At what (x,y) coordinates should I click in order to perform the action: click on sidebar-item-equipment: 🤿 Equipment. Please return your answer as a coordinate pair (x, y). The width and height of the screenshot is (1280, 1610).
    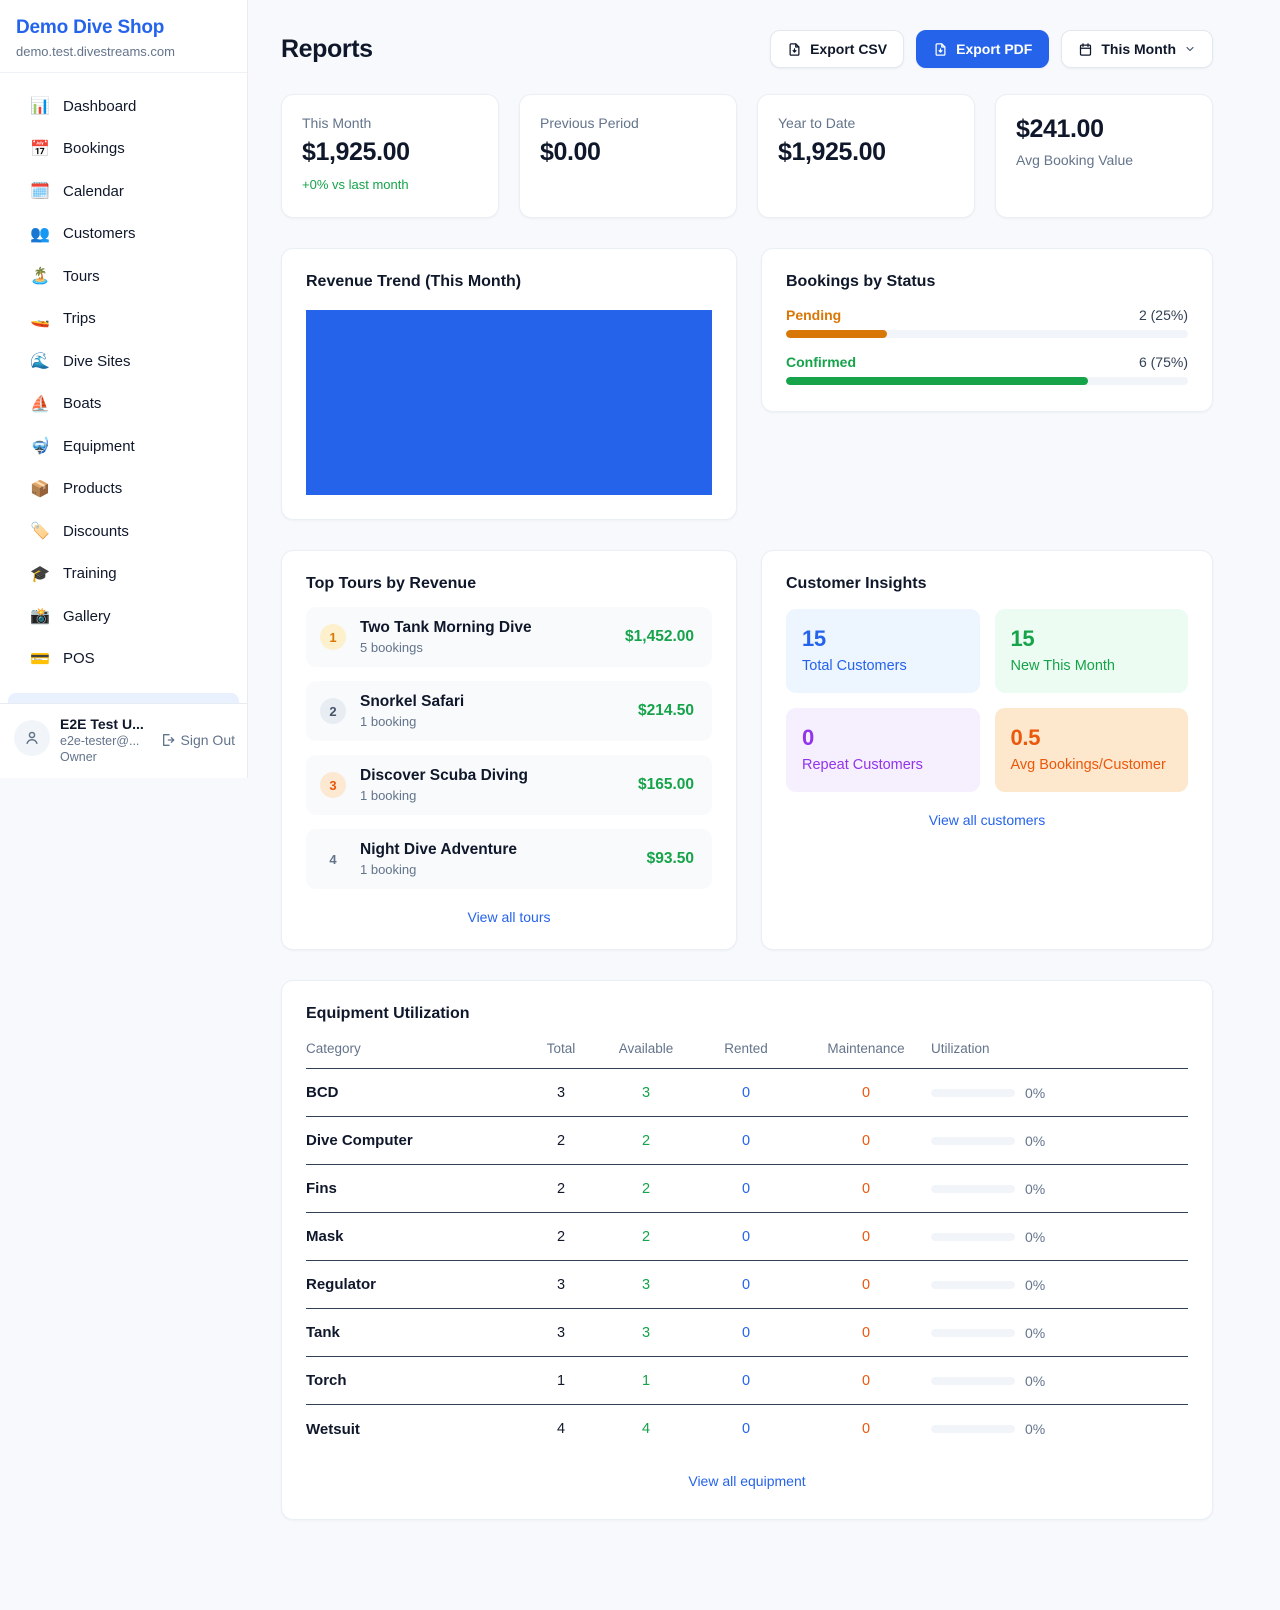
    Looking at the image, I should click on (123, 446).